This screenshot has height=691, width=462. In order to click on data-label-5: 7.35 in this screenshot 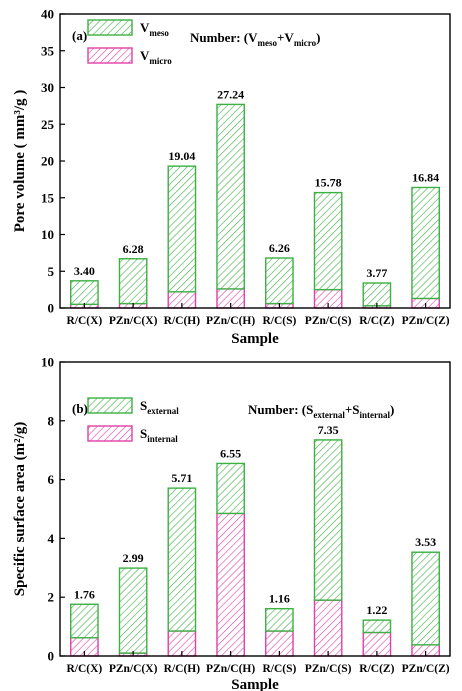, I will do `click(328, 430)`.